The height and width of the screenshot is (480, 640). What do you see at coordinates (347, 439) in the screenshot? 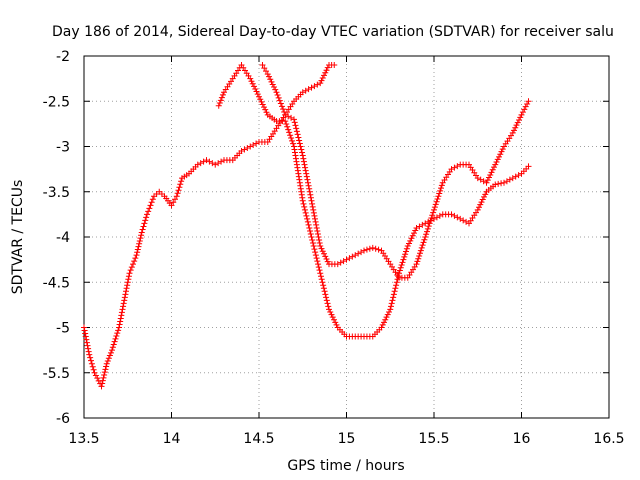
I see `x-tick-label: 15` at bounding box center [347, 439].